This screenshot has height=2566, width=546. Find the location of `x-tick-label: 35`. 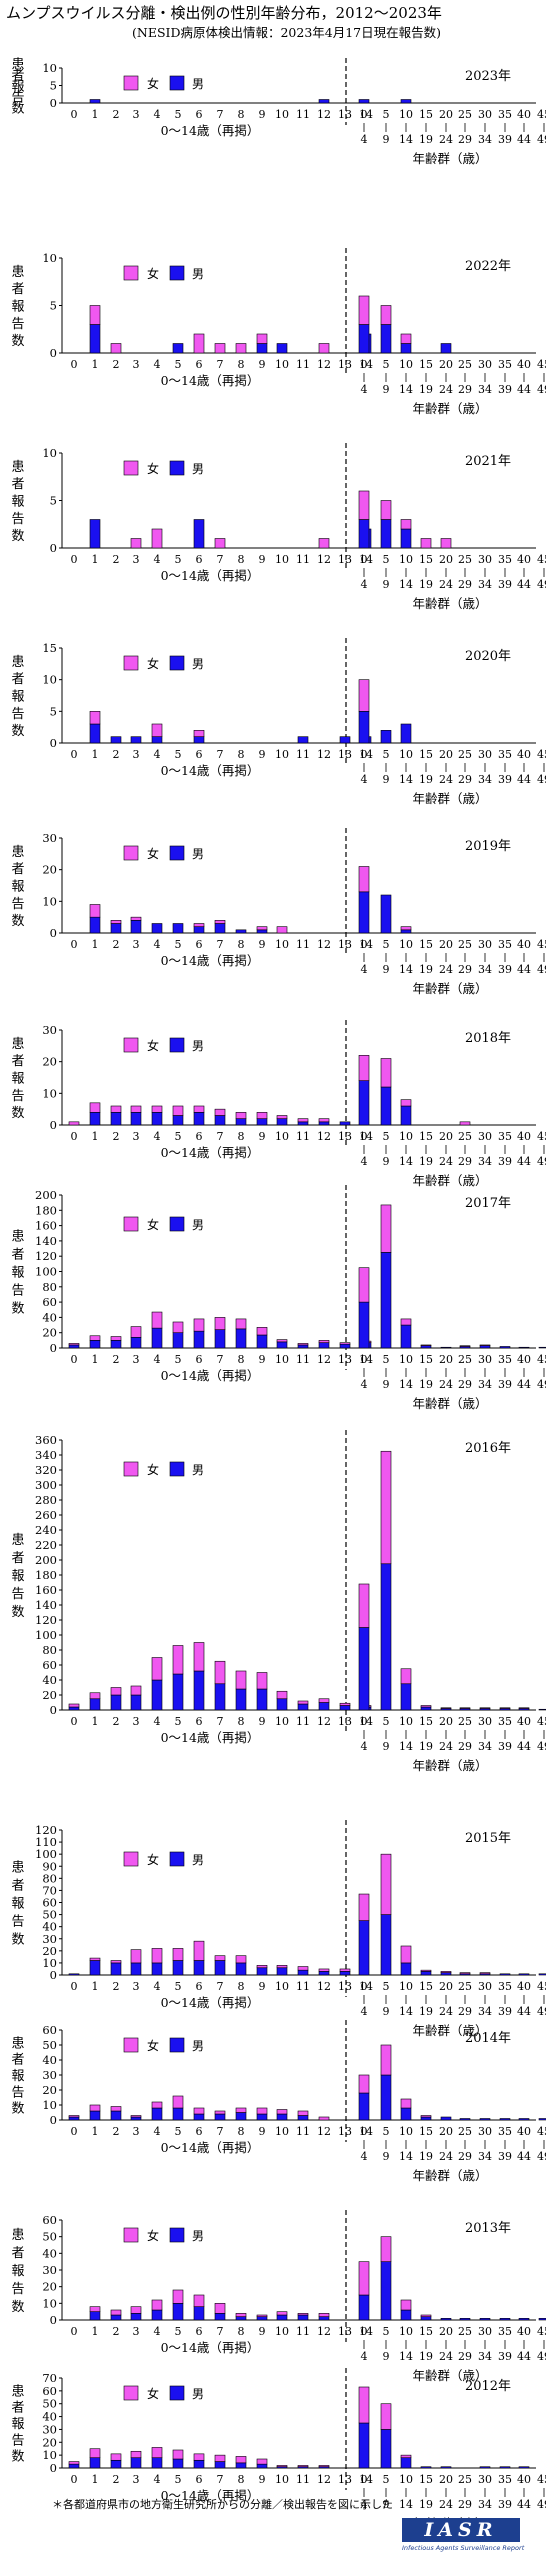

x-tick-label: 35 is located at coordinates (505, 2479).